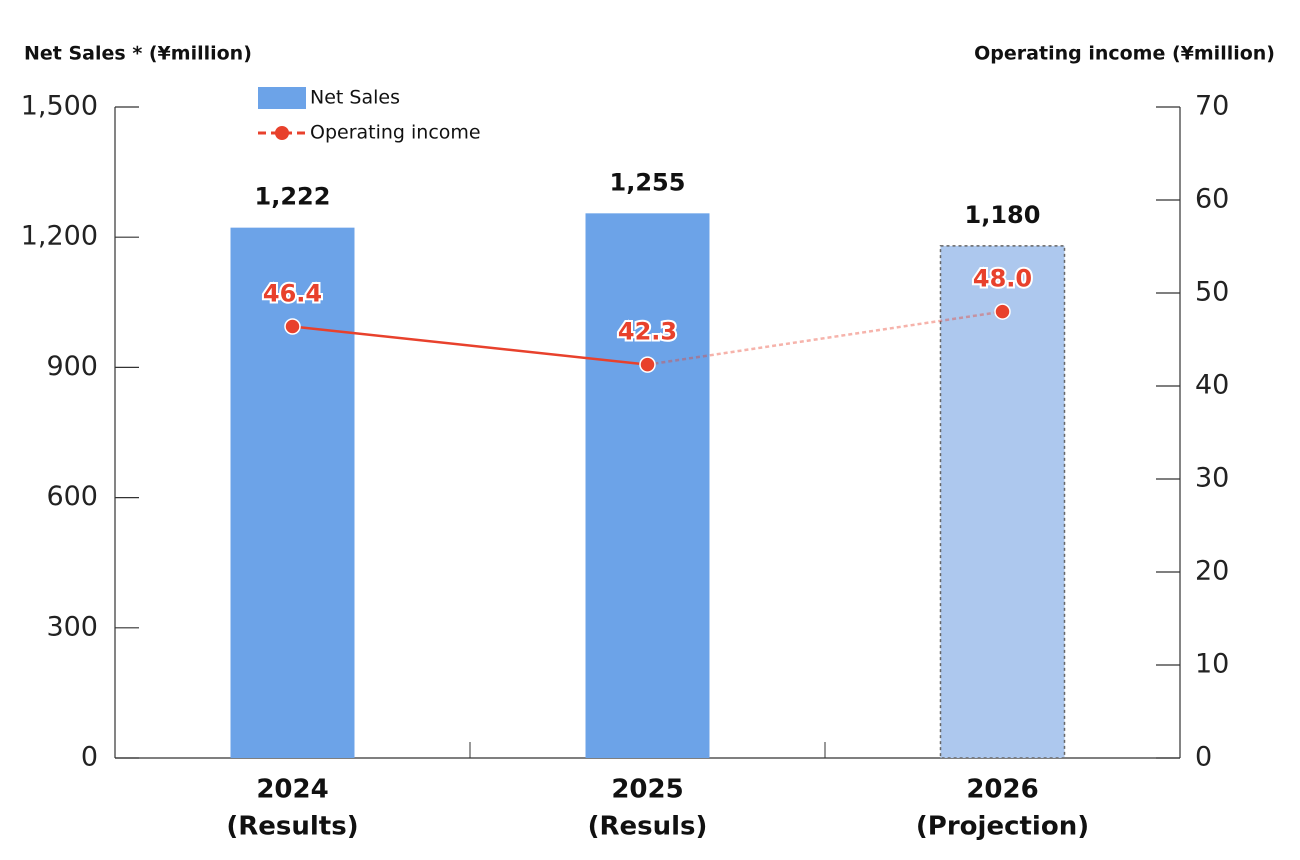 Image resolution: width=1300 pixels, height=860 pixels. What do you see at coordinates (1212, 106) in the screenshot?
I see `y2-tick-label: 70` at bounding box center [1212, 106].